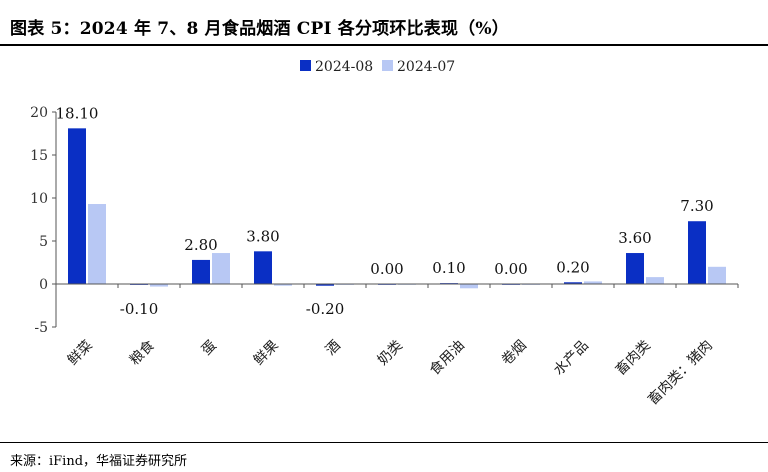  I want to click on y-tick-label: 5, so click(43, 242).